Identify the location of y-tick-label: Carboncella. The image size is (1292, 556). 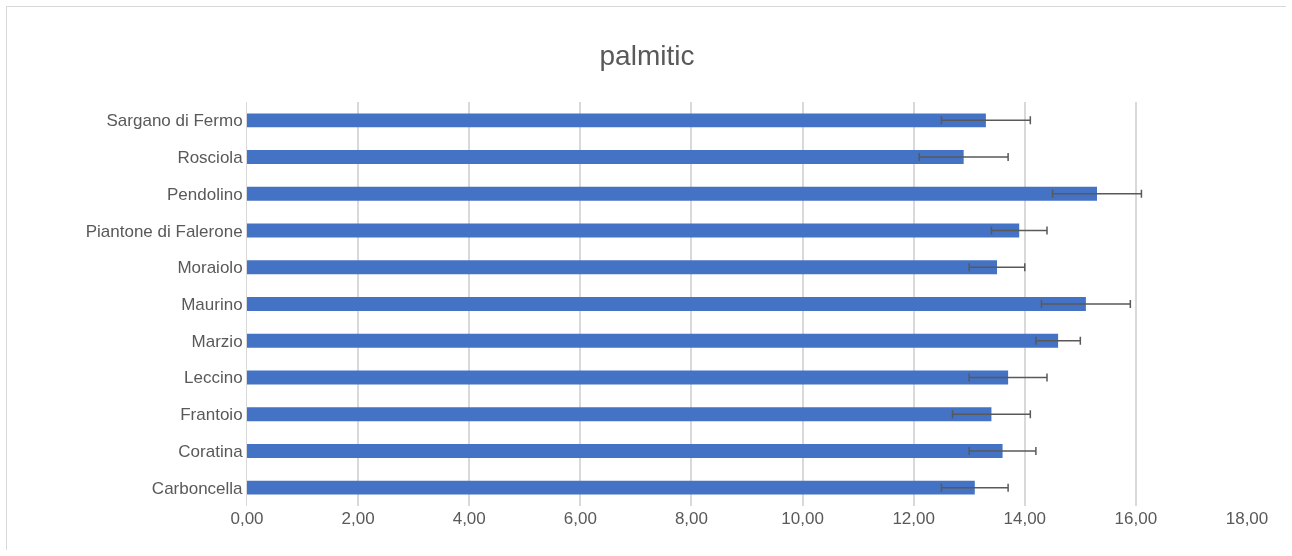
(197, 488).